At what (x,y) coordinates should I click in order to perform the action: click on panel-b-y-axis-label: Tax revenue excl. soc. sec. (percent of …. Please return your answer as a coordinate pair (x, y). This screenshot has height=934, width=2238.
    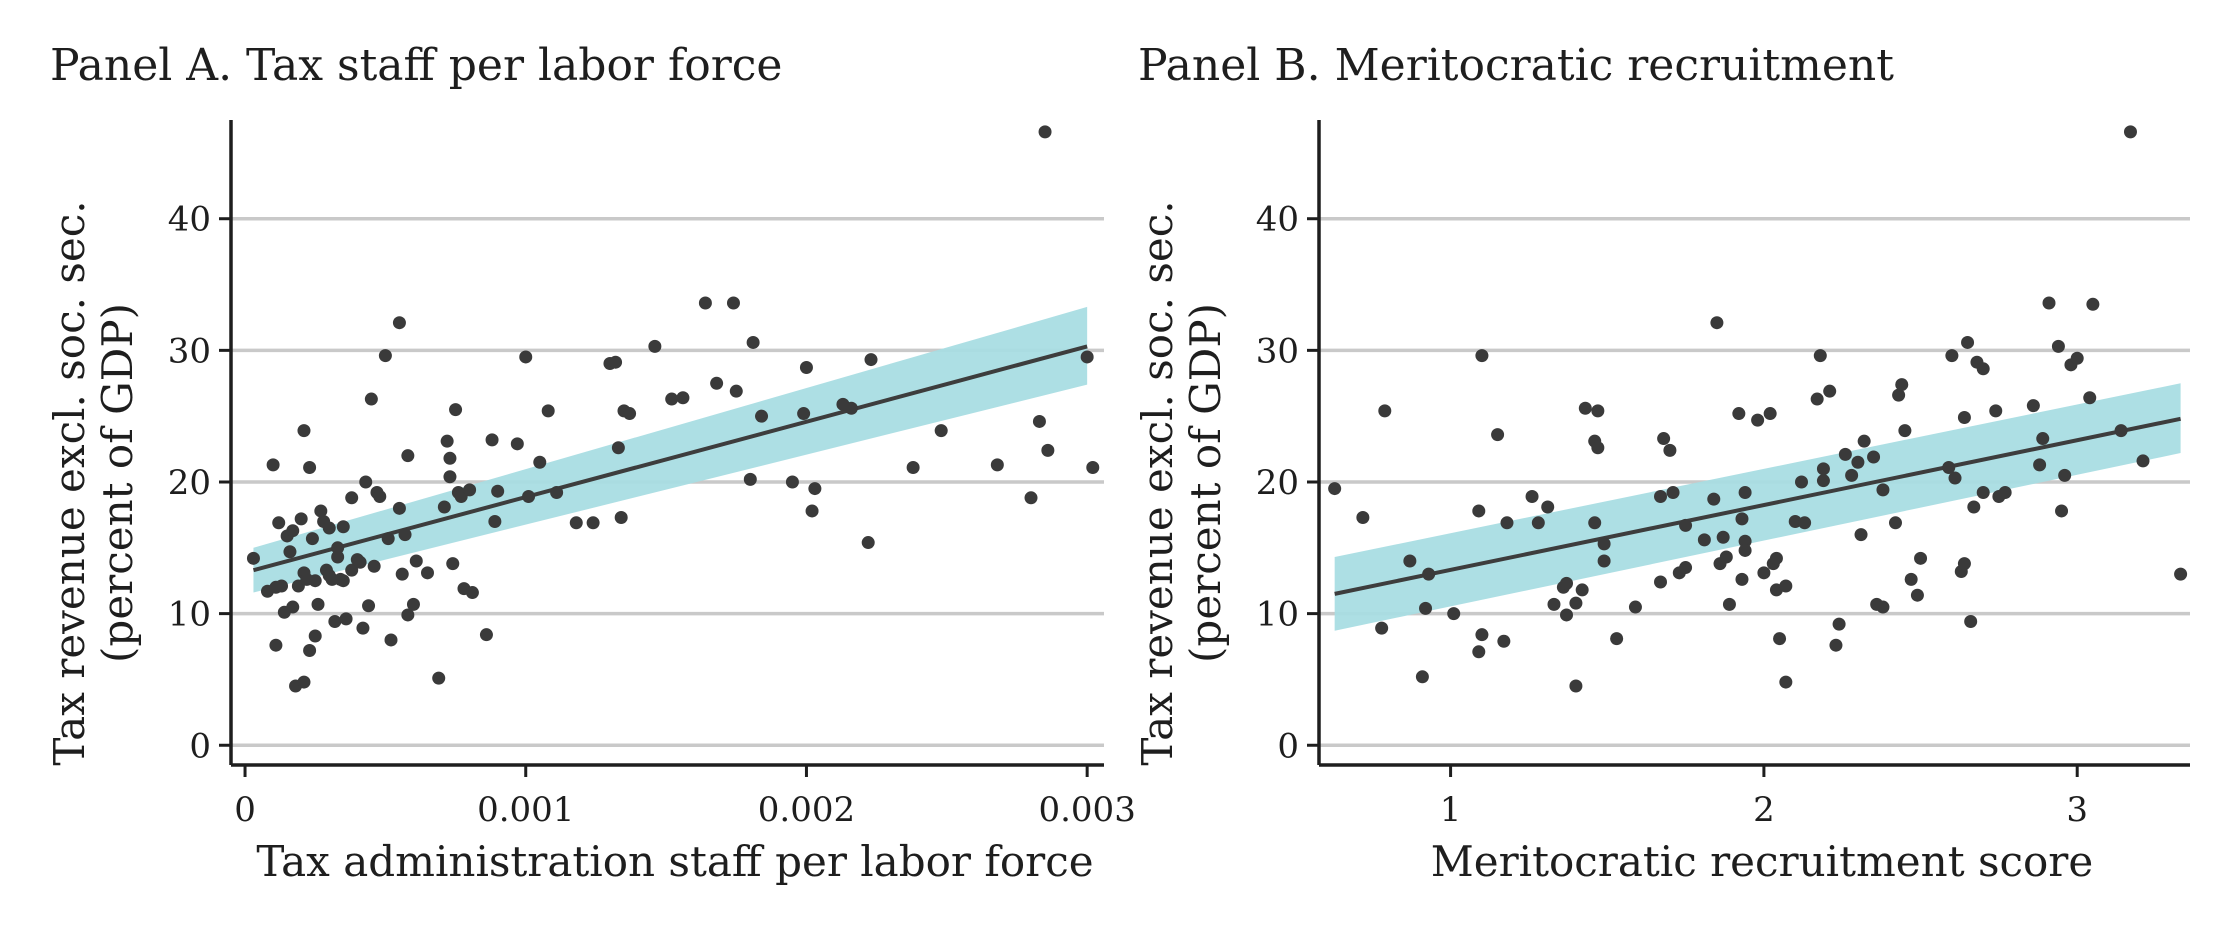
    Looking at the image, I should click on (1181, 482).